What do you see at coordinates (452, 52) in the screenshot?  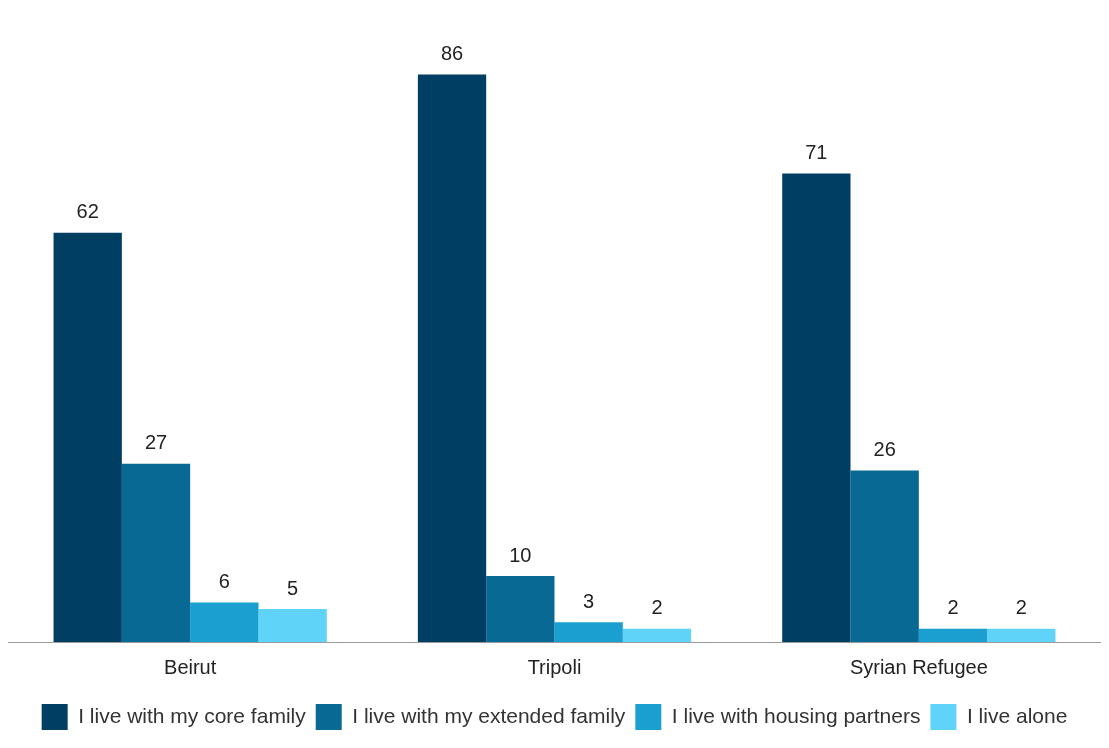 I see `data-label: 86` at bounding box center [452, 52].